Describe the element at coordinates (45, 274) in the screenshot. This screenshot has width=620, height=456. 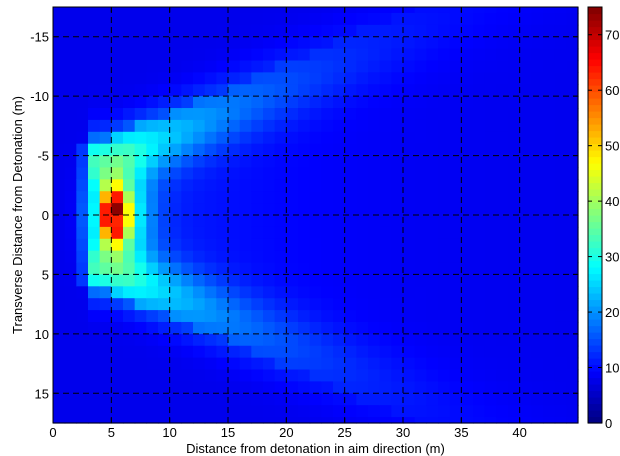
I see `y-tick-label: 5` at that location.